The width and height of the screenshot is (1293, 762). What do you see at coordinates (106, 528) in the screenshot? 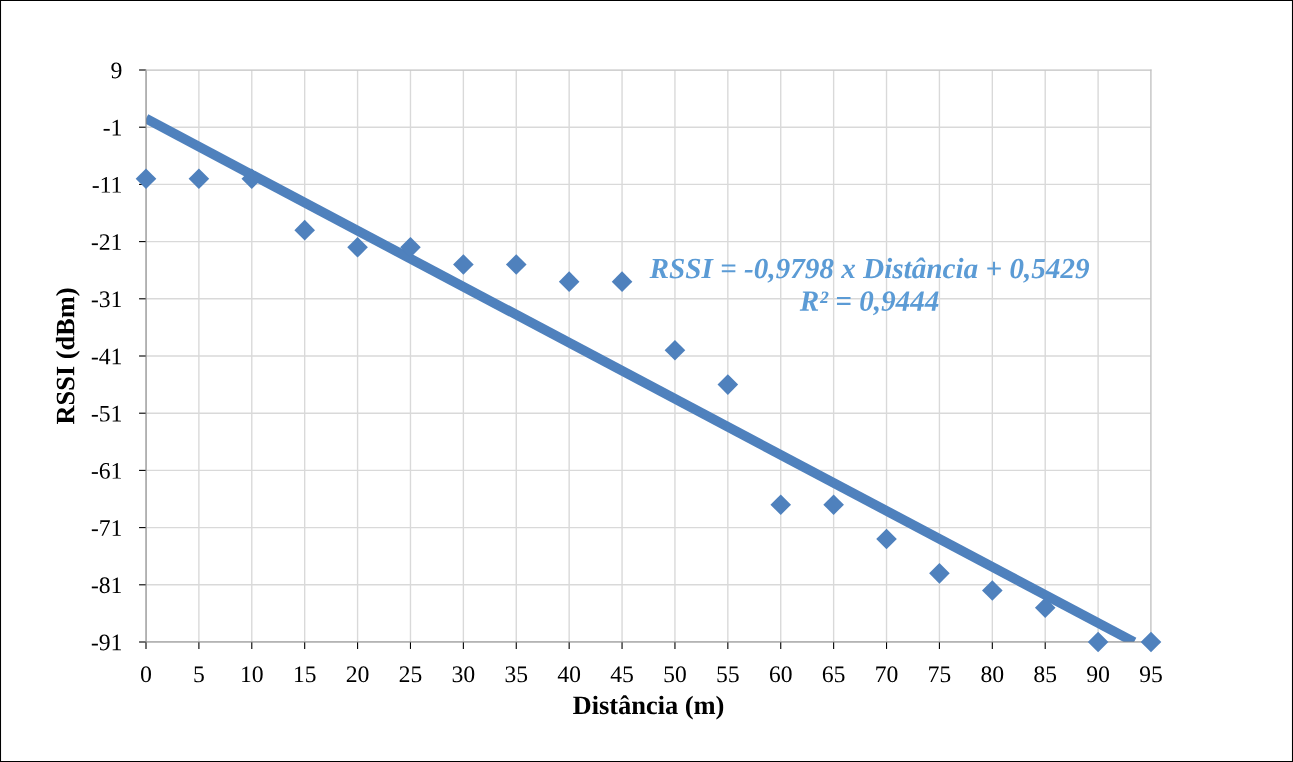
I see `y-tick-label: -71` at bounding box center [106, 528].